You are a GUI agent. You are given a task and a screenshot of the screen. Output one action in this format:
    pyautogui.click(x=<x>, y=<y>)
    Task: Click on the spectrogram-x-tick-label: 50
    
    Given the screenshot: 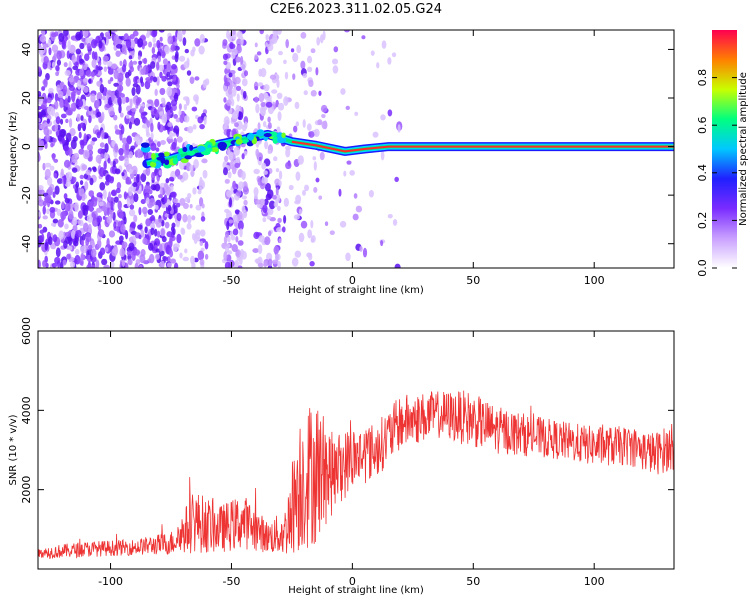 What is the action you would take?
    pyautogui.click(x=473, y=280)
    